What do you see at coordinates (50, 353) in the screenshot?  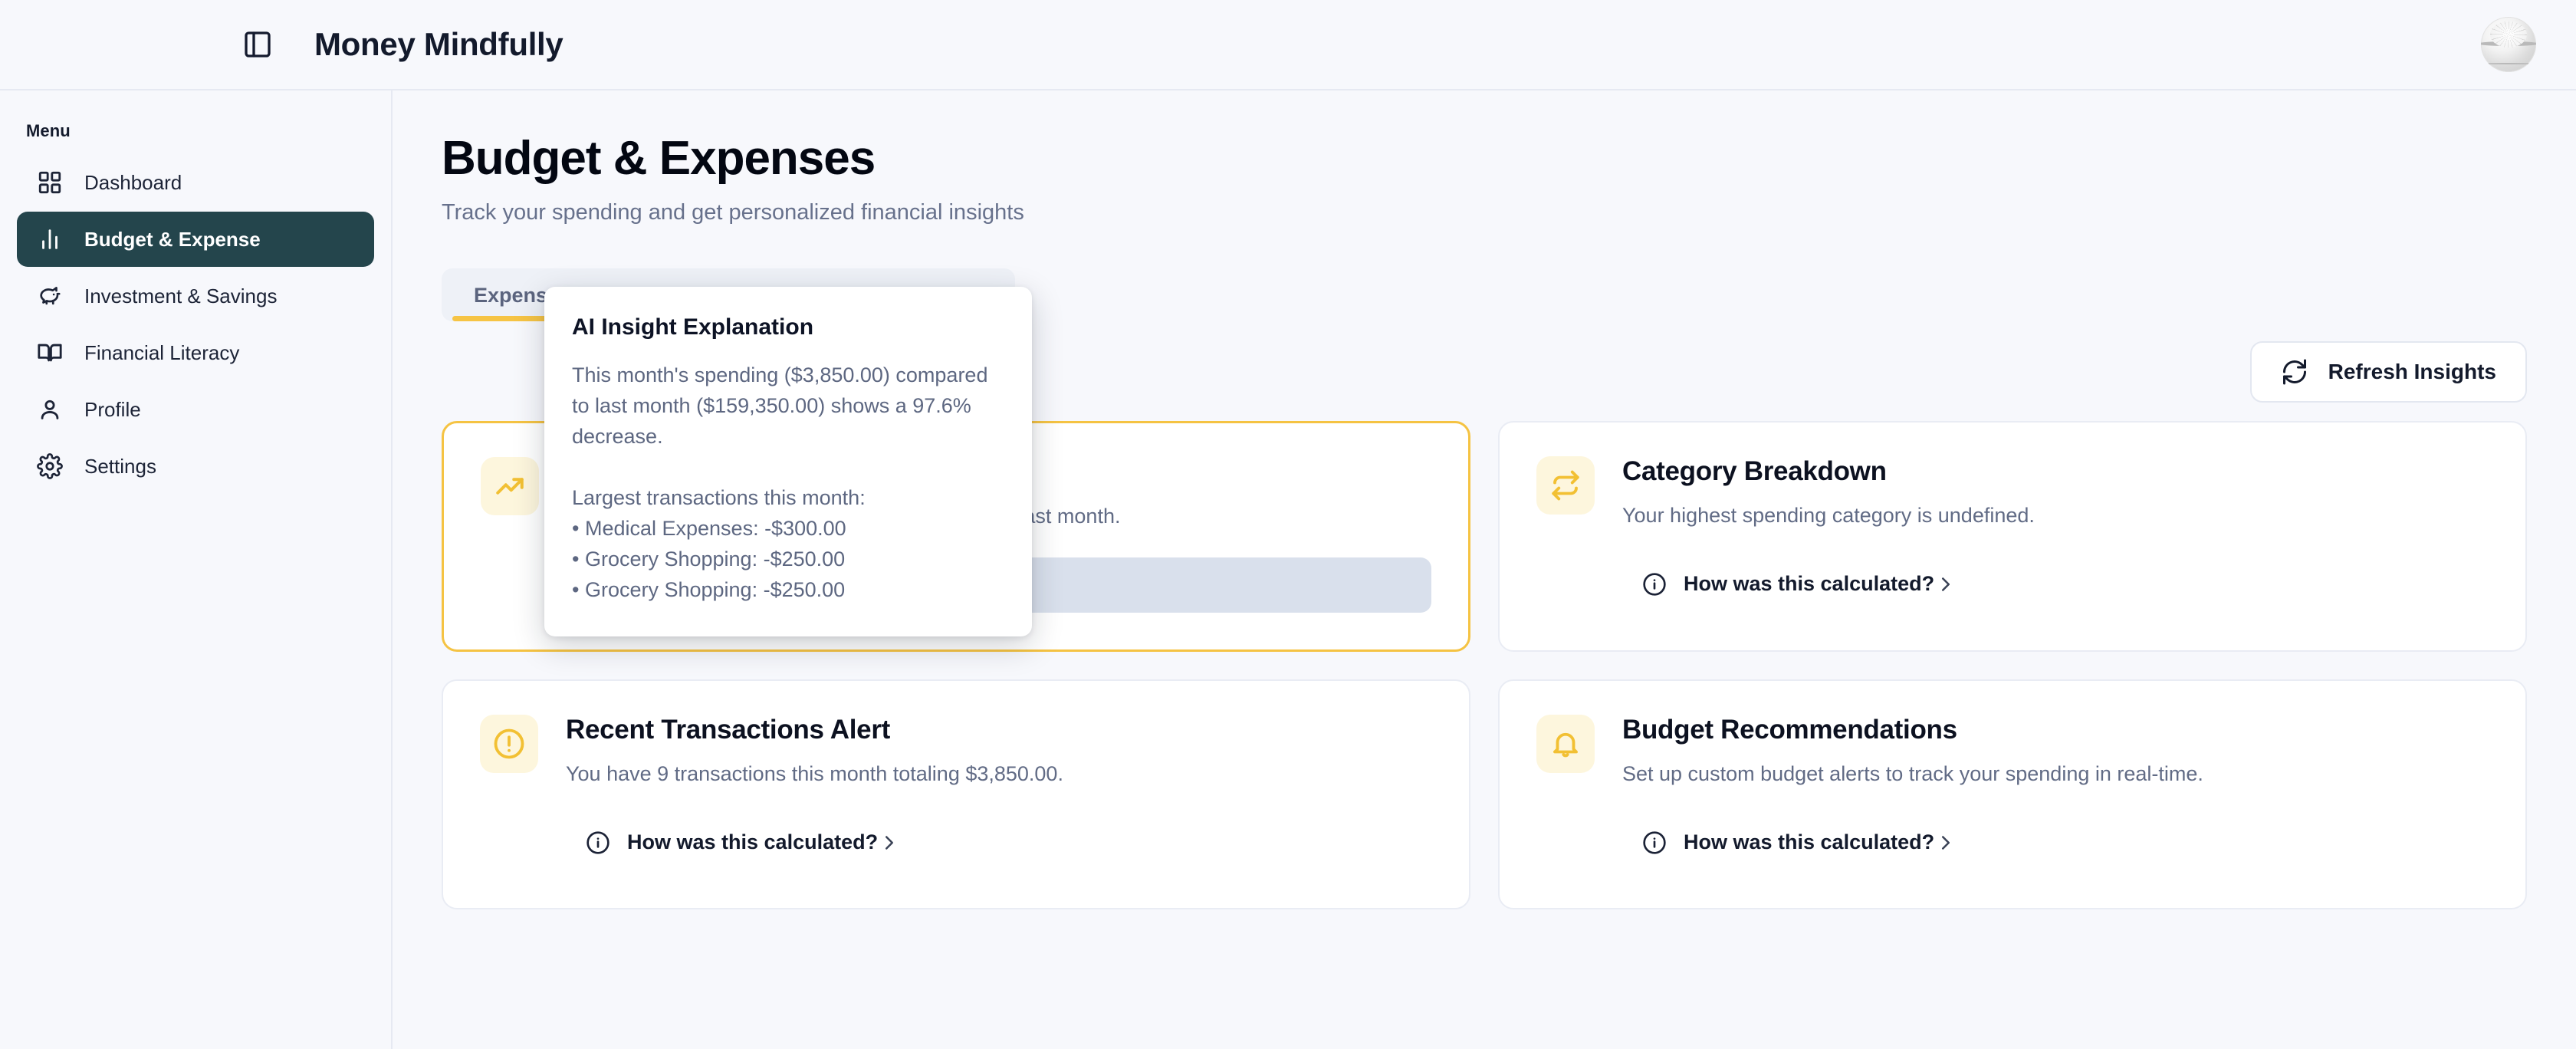 I see `book-open-icon` at bounding box center [50, 353].